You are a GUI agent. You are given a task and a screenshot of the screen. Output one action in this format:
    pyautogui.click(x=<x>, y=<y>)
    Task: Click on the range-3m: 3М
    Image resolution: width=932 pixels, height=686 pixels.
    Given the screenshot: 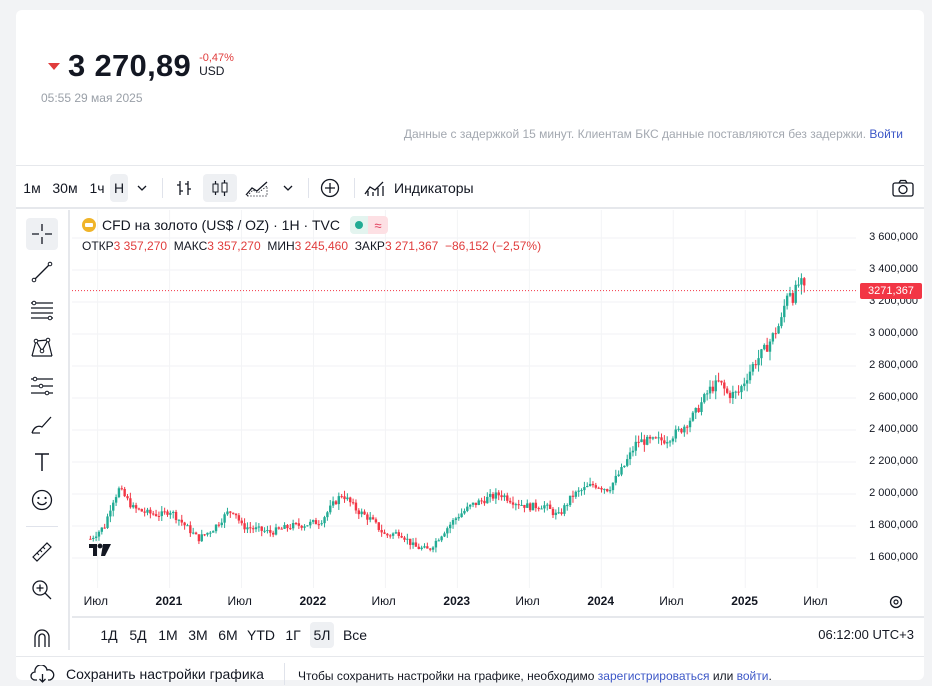 What is the action you would take?
    pyautogui.click(x=198, y=635)
    